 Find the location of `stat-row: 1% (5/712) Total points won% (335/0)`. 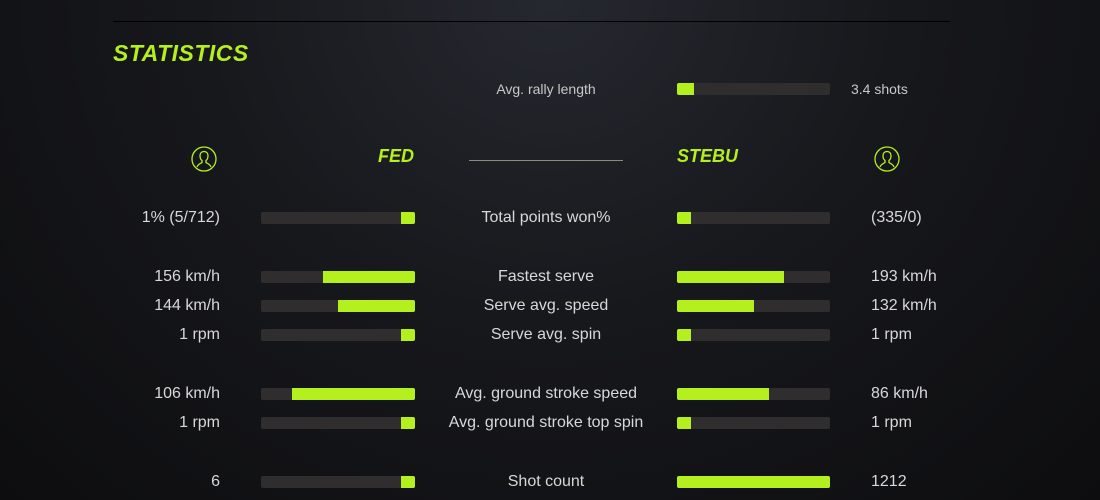

stat-row: 1% (5/712) Total points won% (335/0) is located at coordinates (550, 218).